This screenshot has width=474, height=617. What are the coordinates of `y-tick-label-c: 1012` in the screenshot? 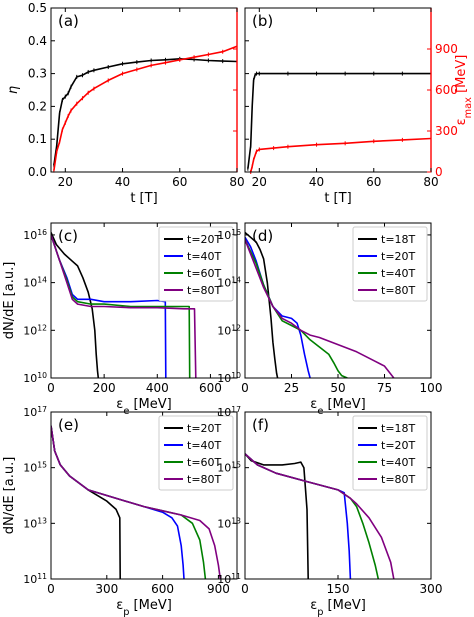 It's located at (35, 330).